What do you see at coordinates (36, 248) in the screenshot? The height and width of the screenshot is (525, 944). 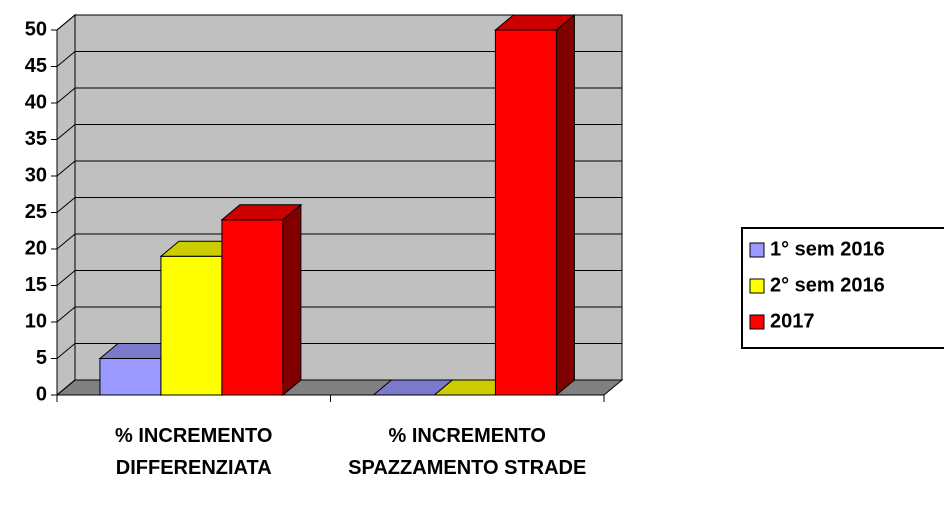 I see `y-tick-label: 20` at bounding box center [36, 248].